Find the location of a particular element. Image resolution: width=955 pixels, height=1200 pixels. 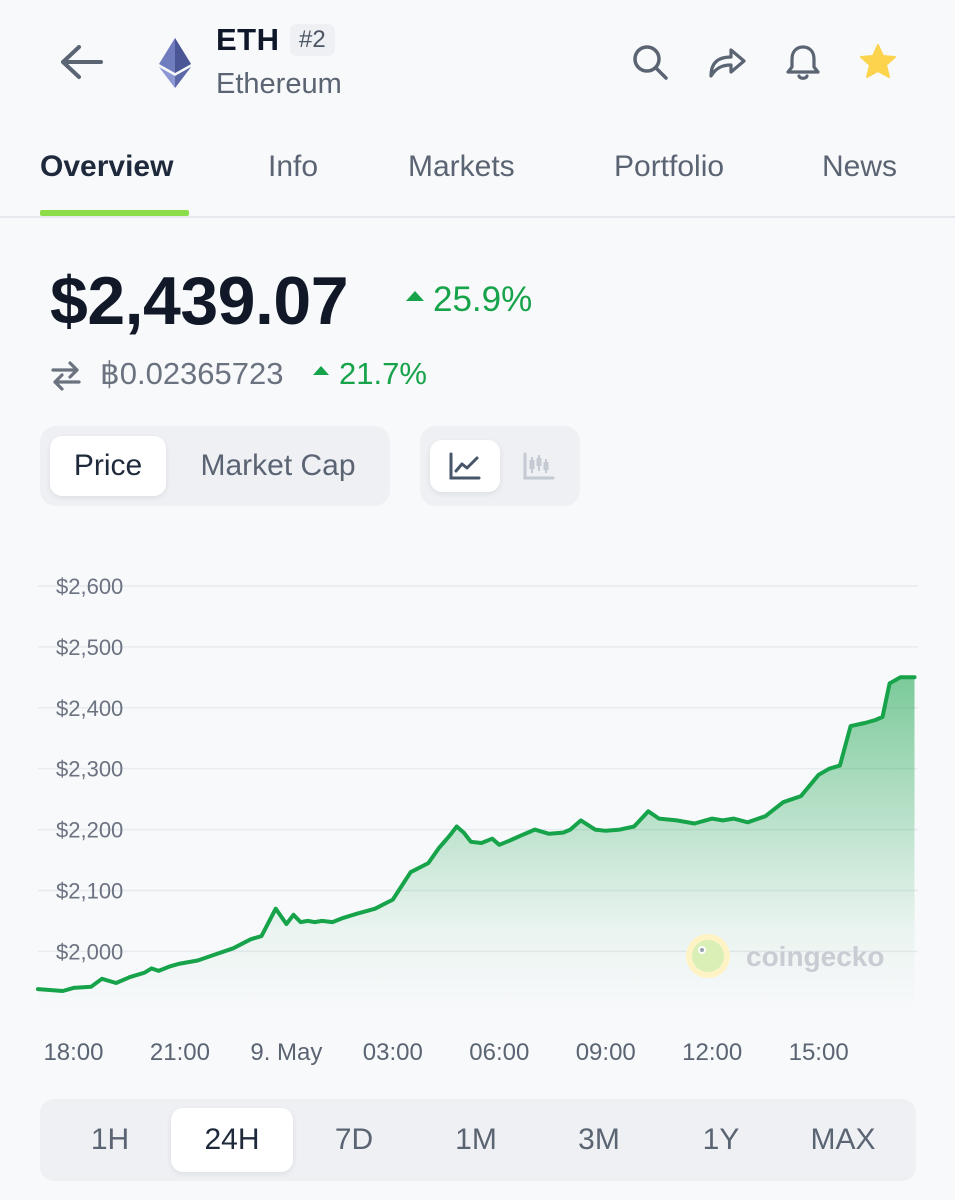

back-button is located at coordinates (82, 62).